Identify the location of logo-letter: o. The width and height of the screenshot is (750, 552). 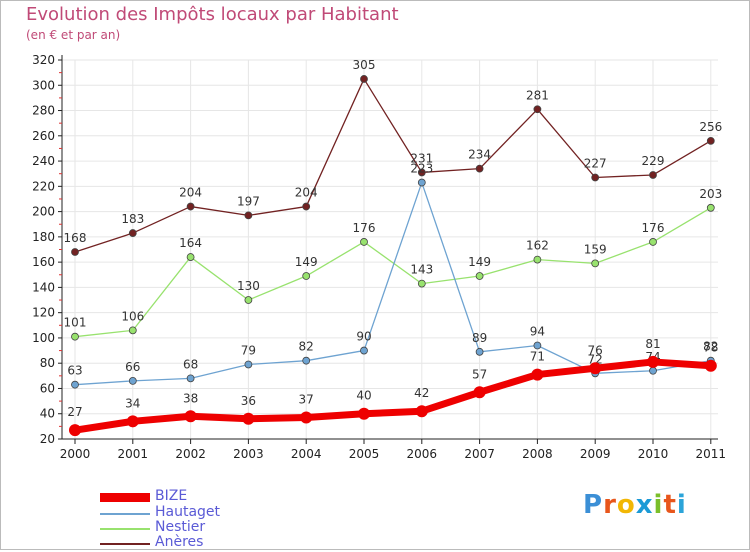
(626, 505).